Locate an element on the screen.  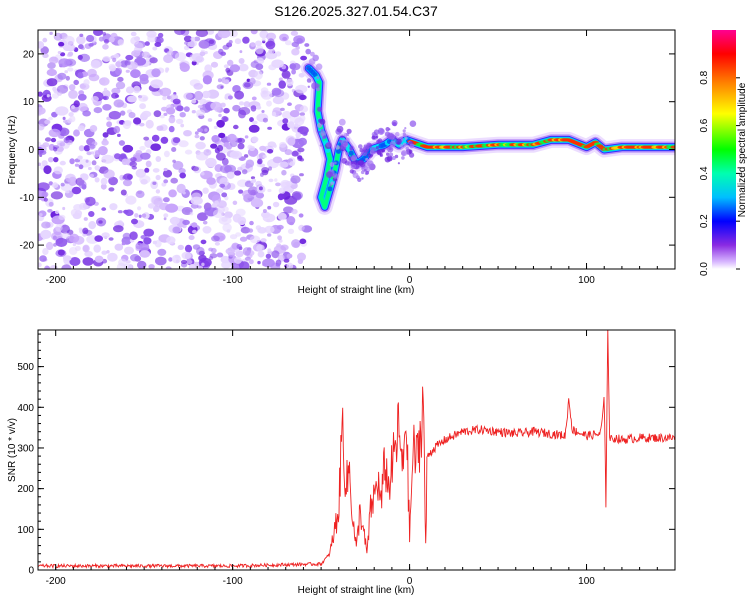
spectrogram-x-tick-label: 100 is located at coordinates (586, 280).